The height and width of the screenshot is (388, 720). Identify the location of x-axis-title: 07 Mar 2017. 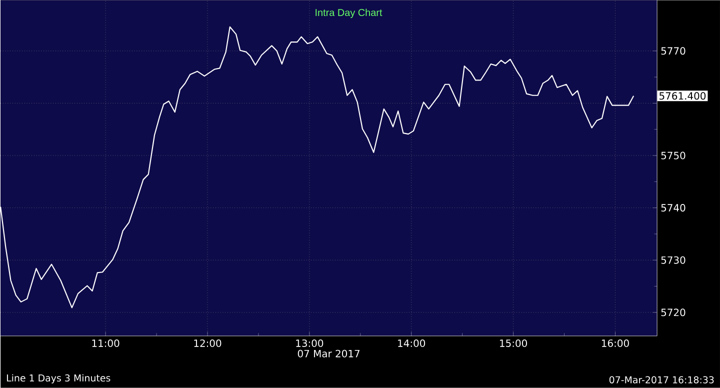
(329, 354).